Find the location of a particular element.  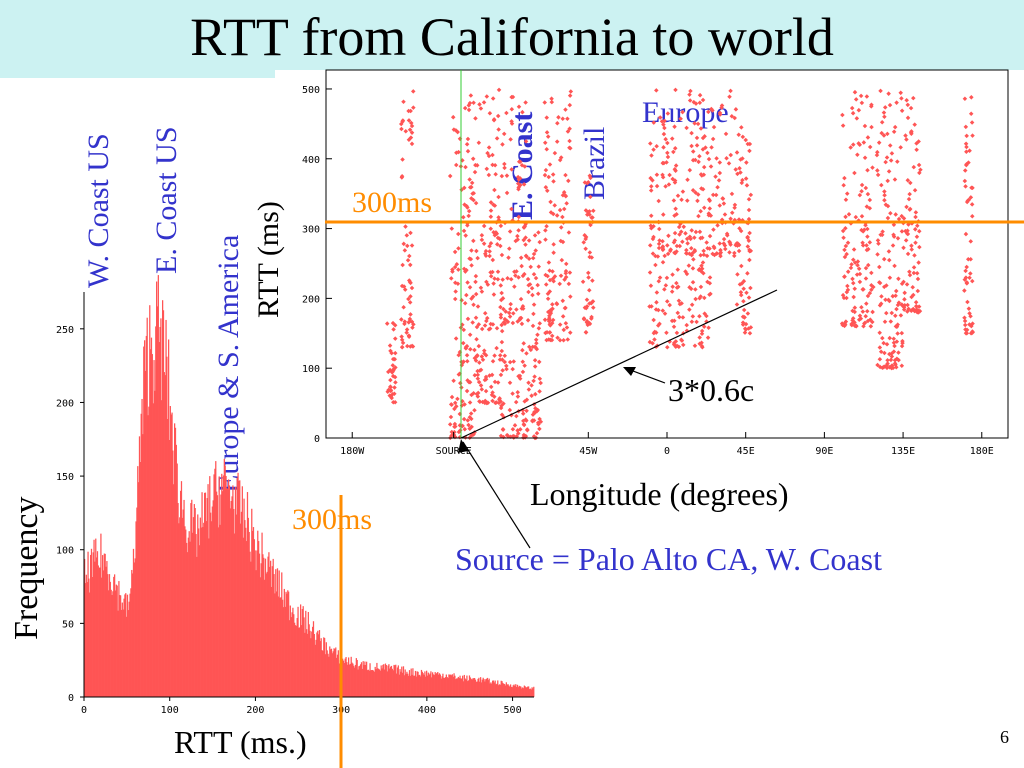

page-number: 6 is located at coordinates (1004, 737).